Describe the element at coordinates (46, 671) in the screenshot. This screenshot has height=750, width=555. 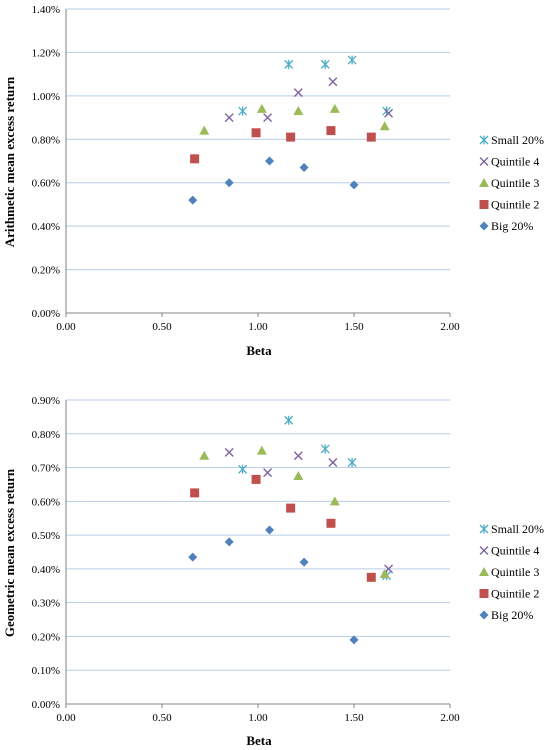
I see `y-tick-label: 0.10%` at that location.